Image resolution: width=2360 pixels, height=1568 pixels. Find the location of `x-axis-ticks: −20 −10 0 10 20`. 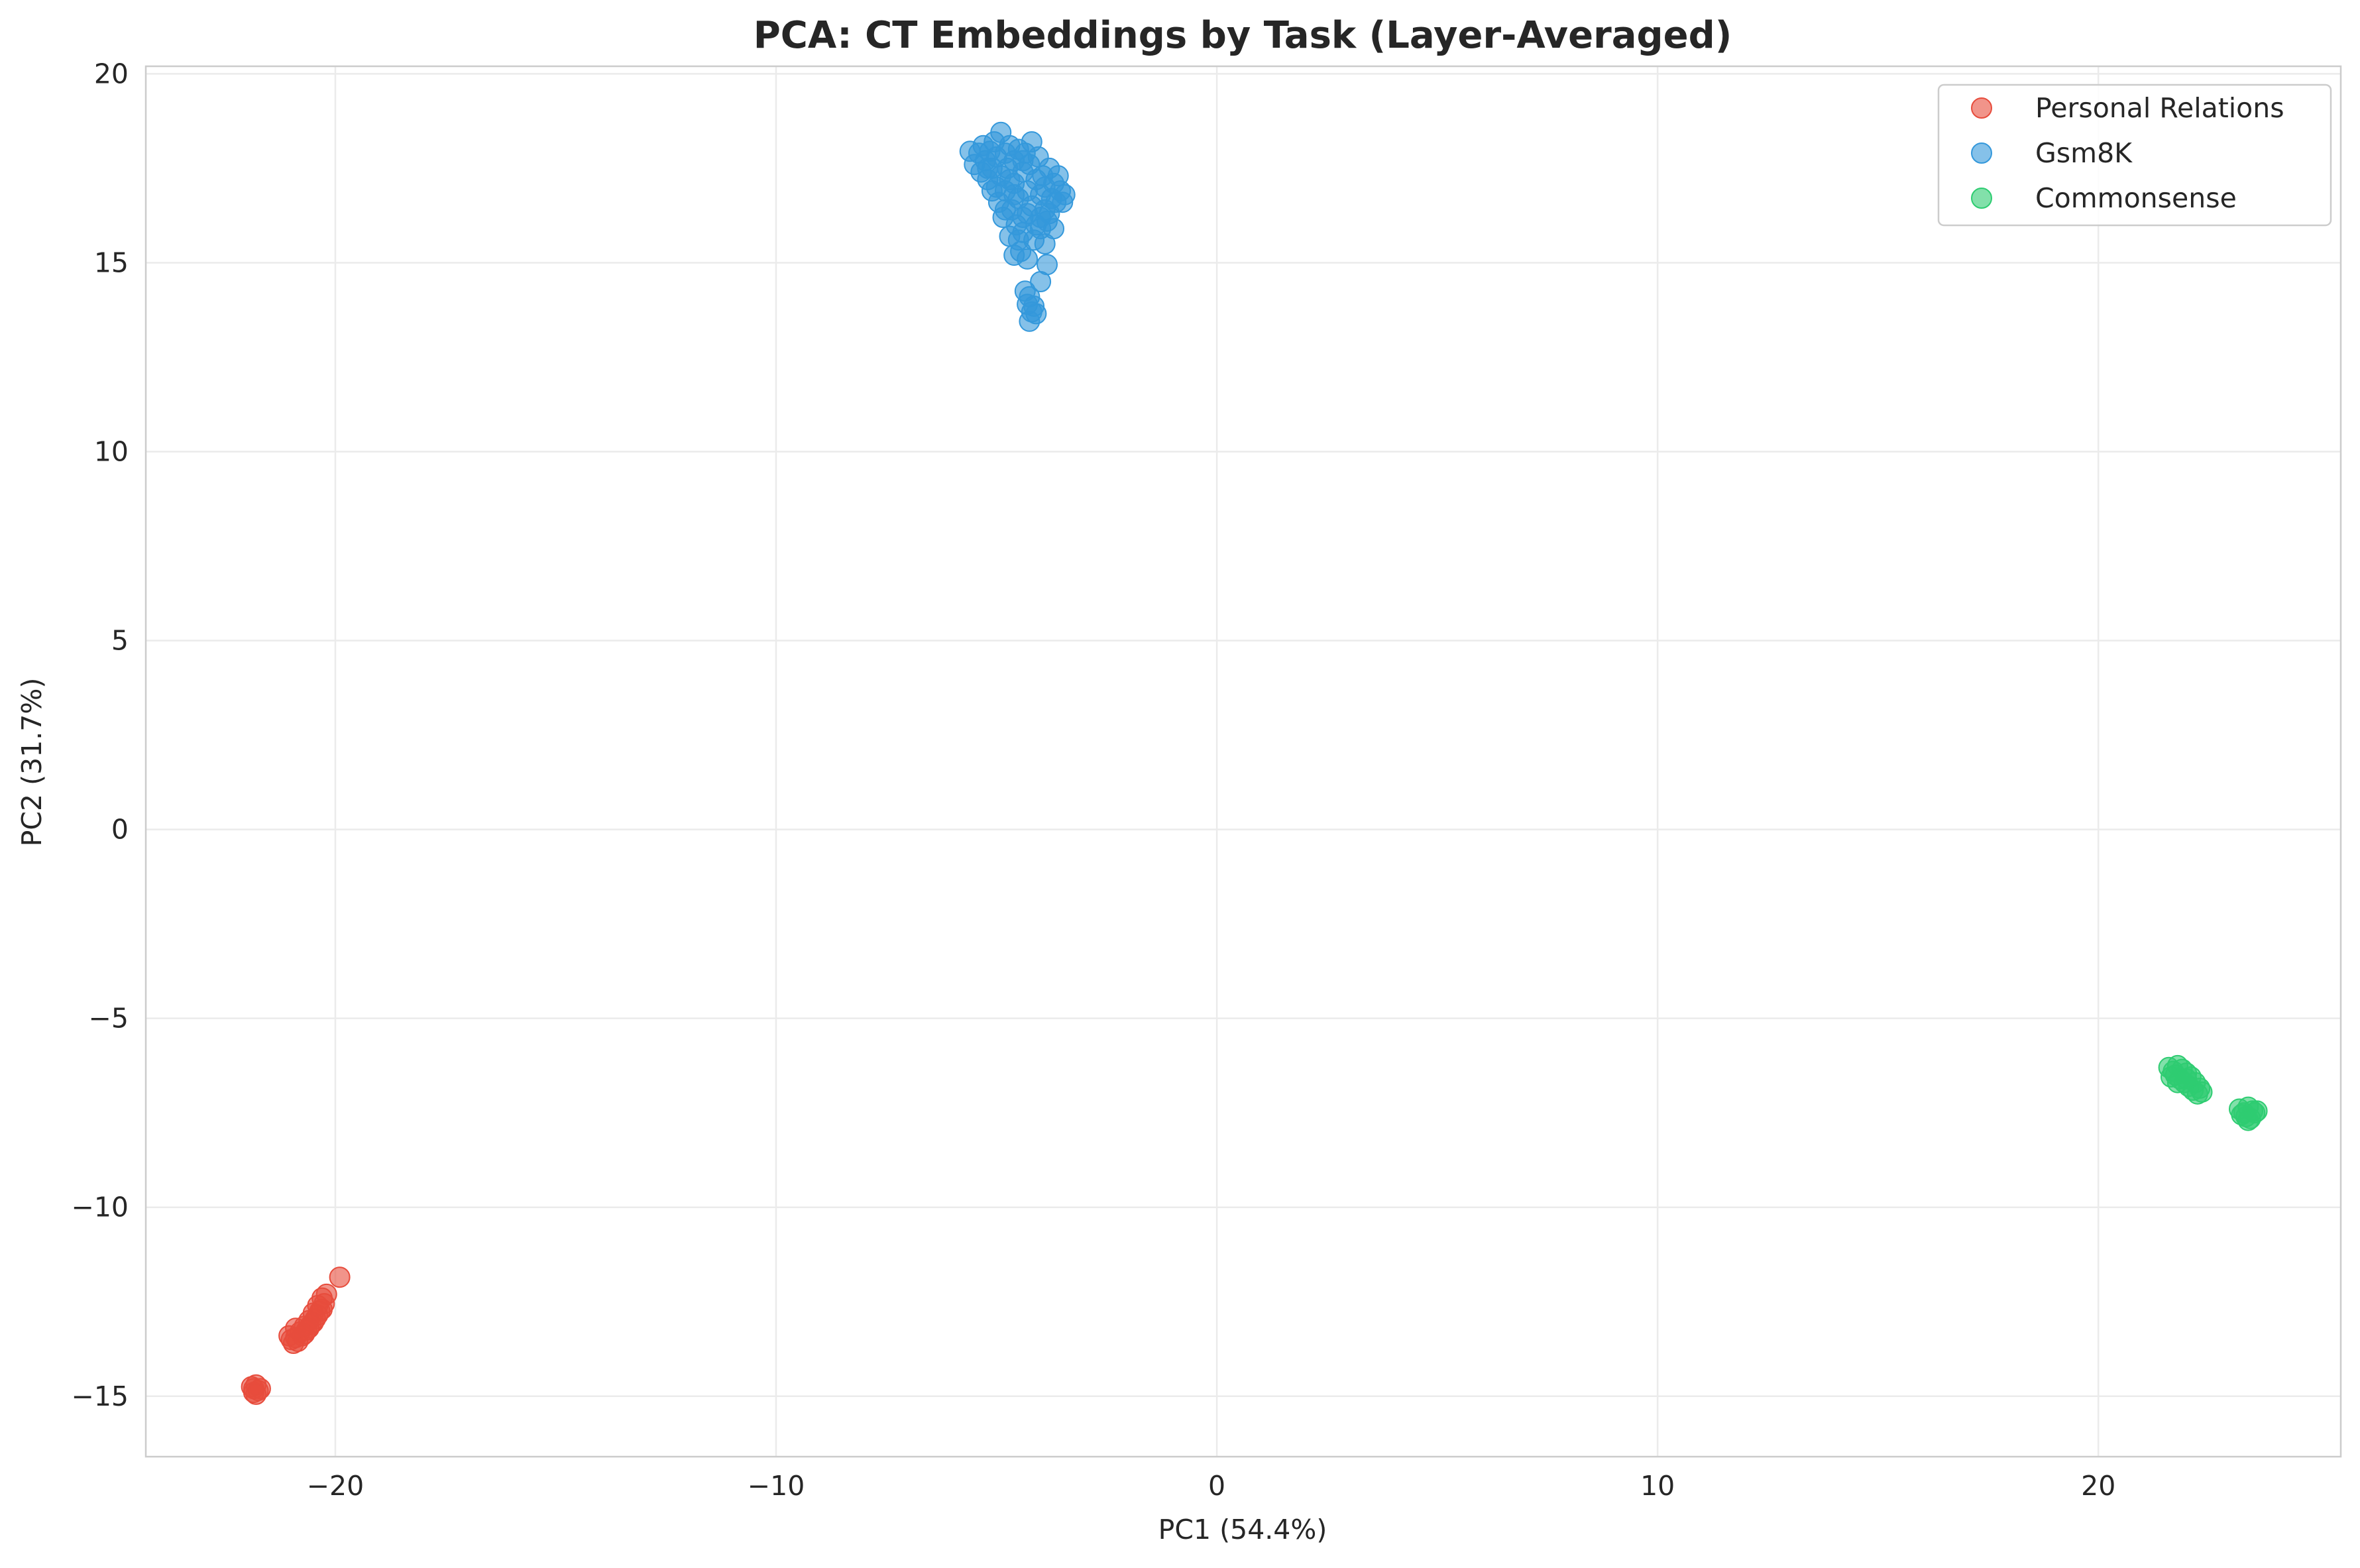

x-axis-ticks: −20 −10 0 10 20 is located at coordinates (1211, 1486).